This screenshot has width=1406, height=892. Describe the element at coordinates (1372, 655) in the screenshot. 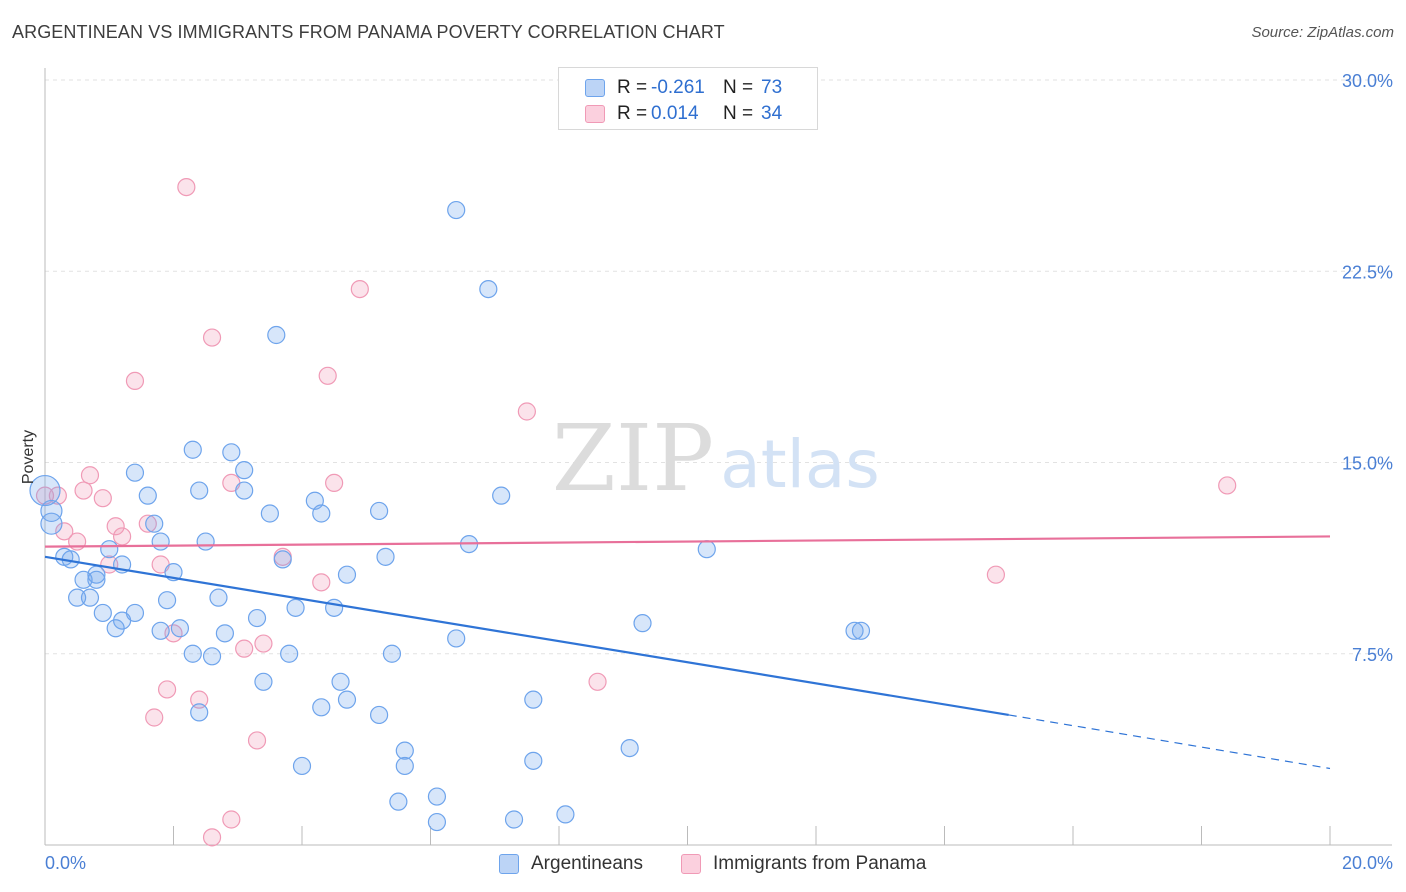

I see `y-tick-label: 7.5%` at that location.